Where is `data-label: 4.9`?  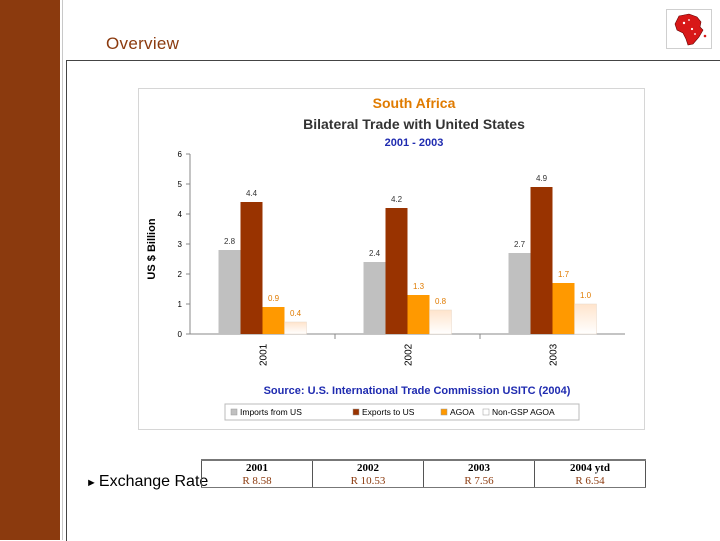
data-label: 4.9 is located at coordinates (542, 178).